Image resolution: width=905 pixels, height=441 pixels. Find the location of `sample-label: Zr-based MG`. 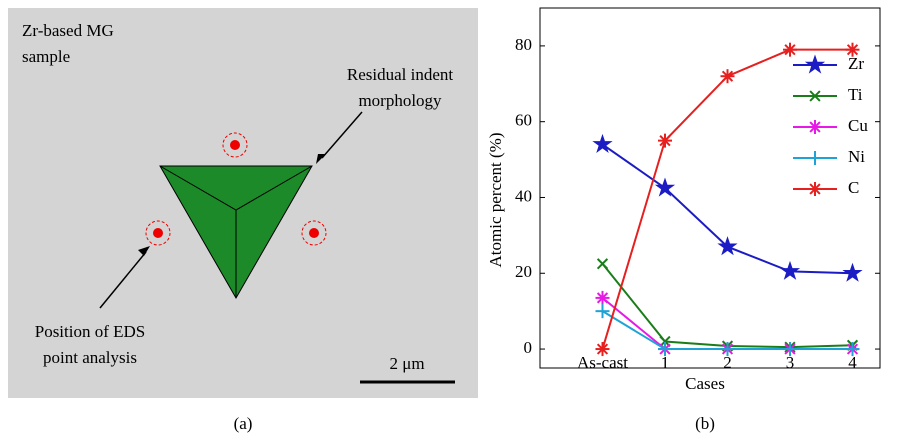

sample-label: Zr-based MG is located at coordinates (68, 30).